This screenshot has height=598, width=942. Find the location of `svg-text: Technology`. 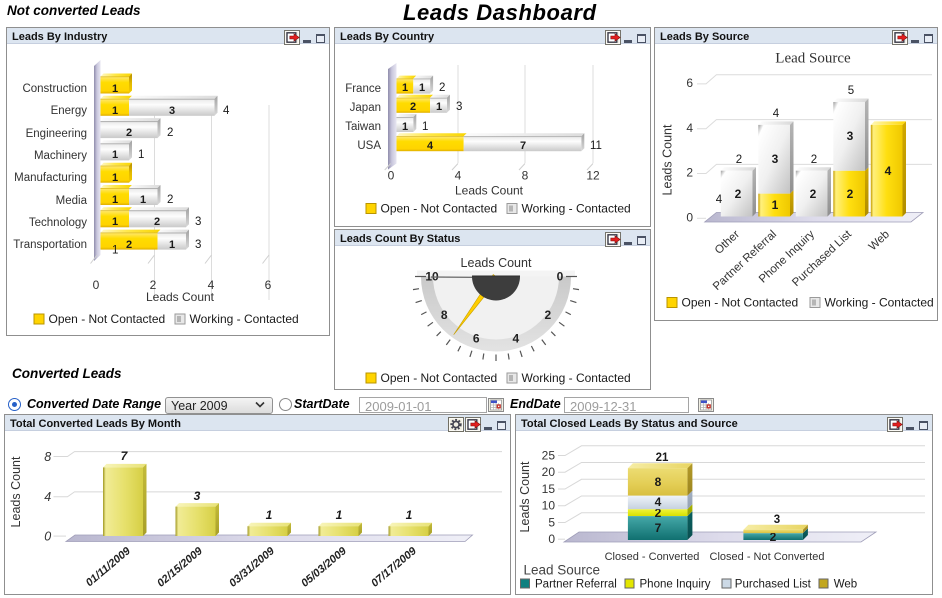

svg-text: Technology is located at coordinates (58, 223).